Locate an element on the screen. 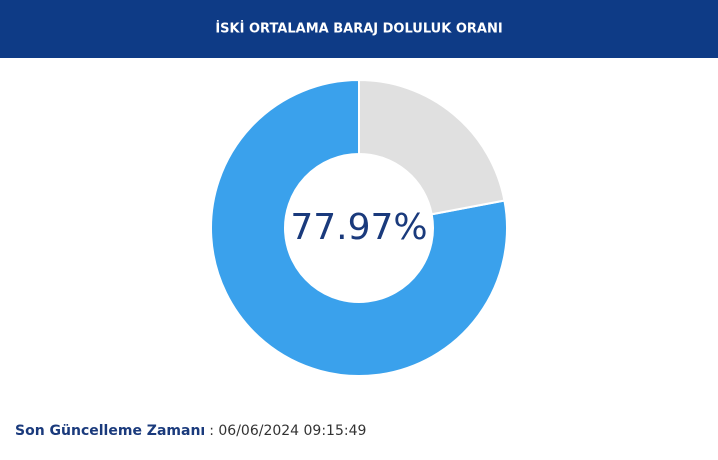 Image resolution: width=718 pixels, height=460 pixels. center-label: 77.97% is located at coordinates (358, 227).